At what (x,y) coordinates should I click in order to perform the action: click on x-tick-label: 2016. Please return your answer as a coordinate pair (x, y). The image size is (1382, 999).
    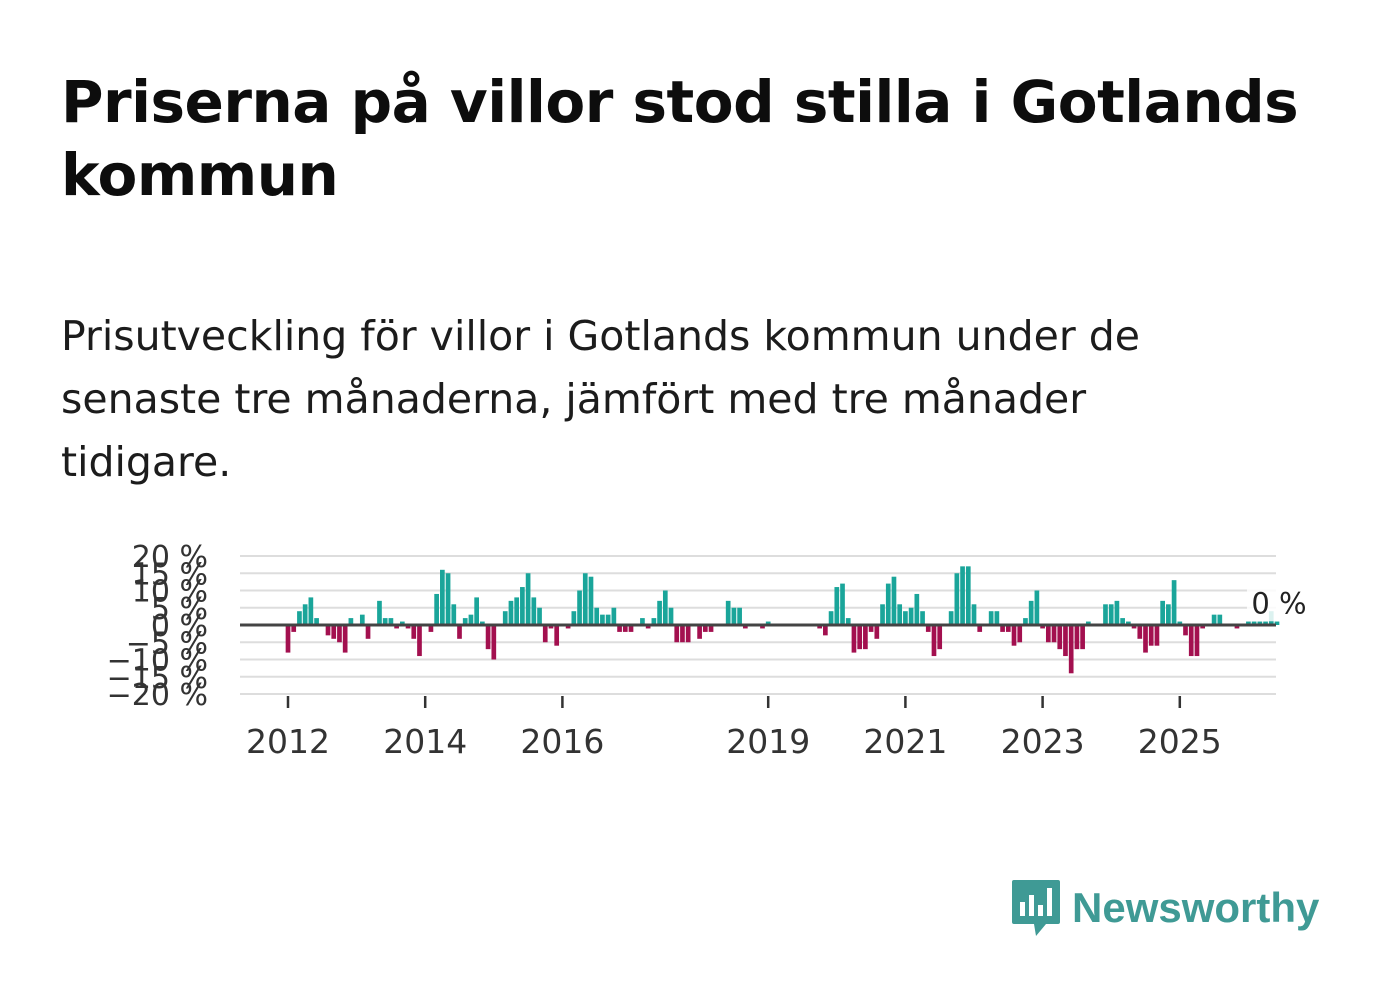
    Looking at the image, I should click on (562, 741).